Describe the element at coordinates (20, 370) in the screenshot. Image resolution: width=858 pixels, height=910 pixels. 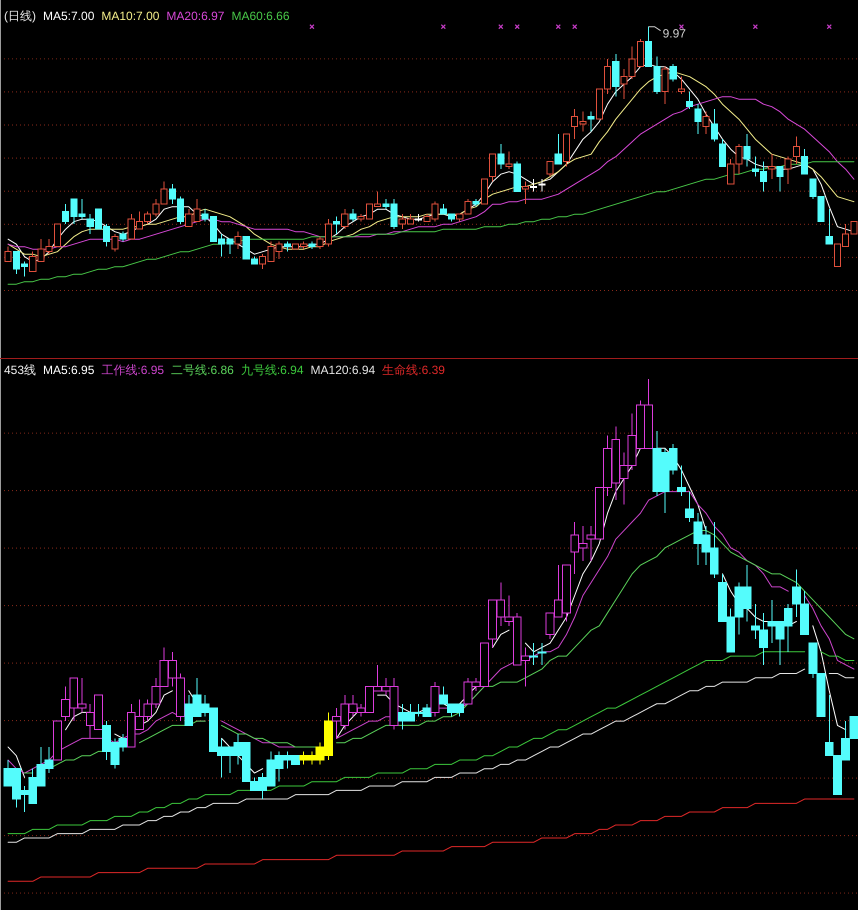
I see `chart-title: 453线` at that location.